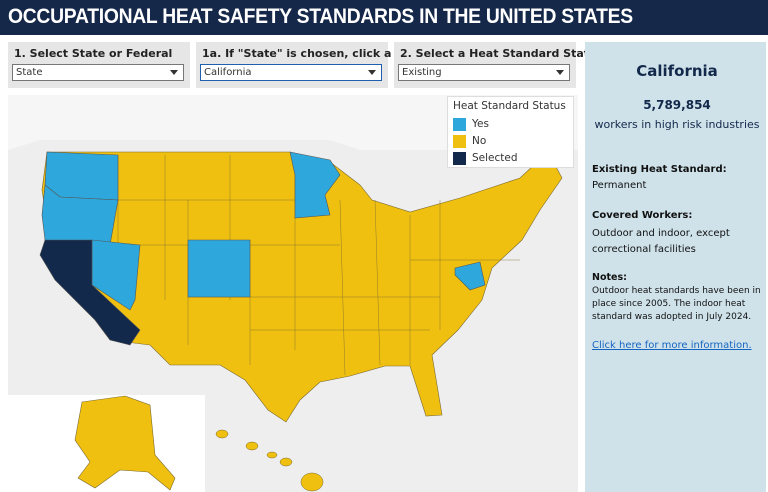 The image size is (768, 492). I want to click on covered-label: Covered Workers:, so click(642, 215).